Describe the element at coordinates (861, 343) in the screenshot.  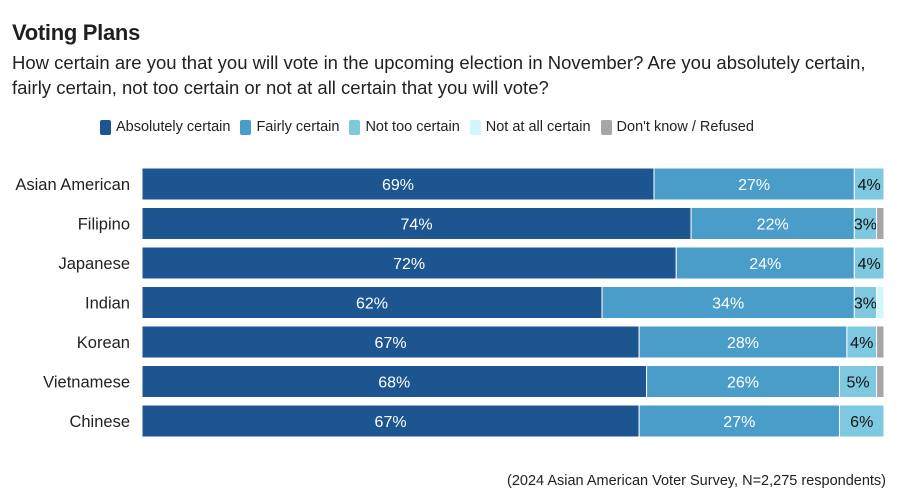
I see `data-label-korean-not-too-certain: 4%` at that location.